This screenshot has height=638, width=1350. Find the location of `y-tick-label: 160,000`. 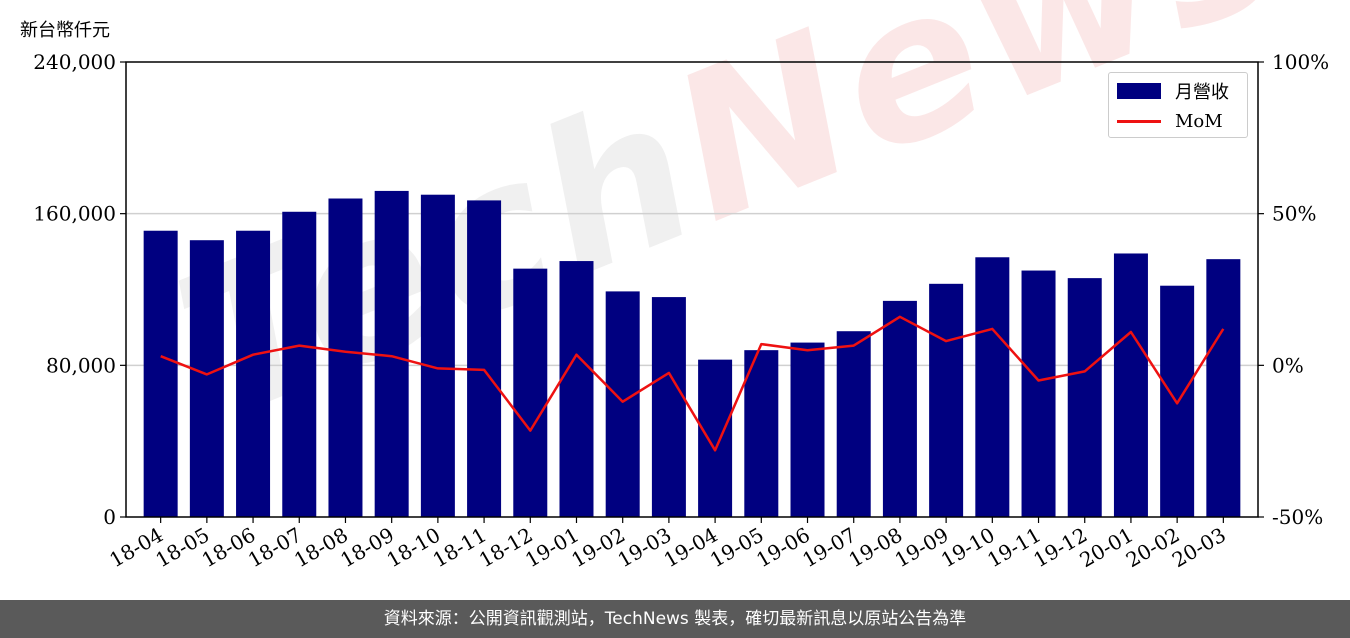

y-tick-label: 160,000 is located at coordinates (74, 214).